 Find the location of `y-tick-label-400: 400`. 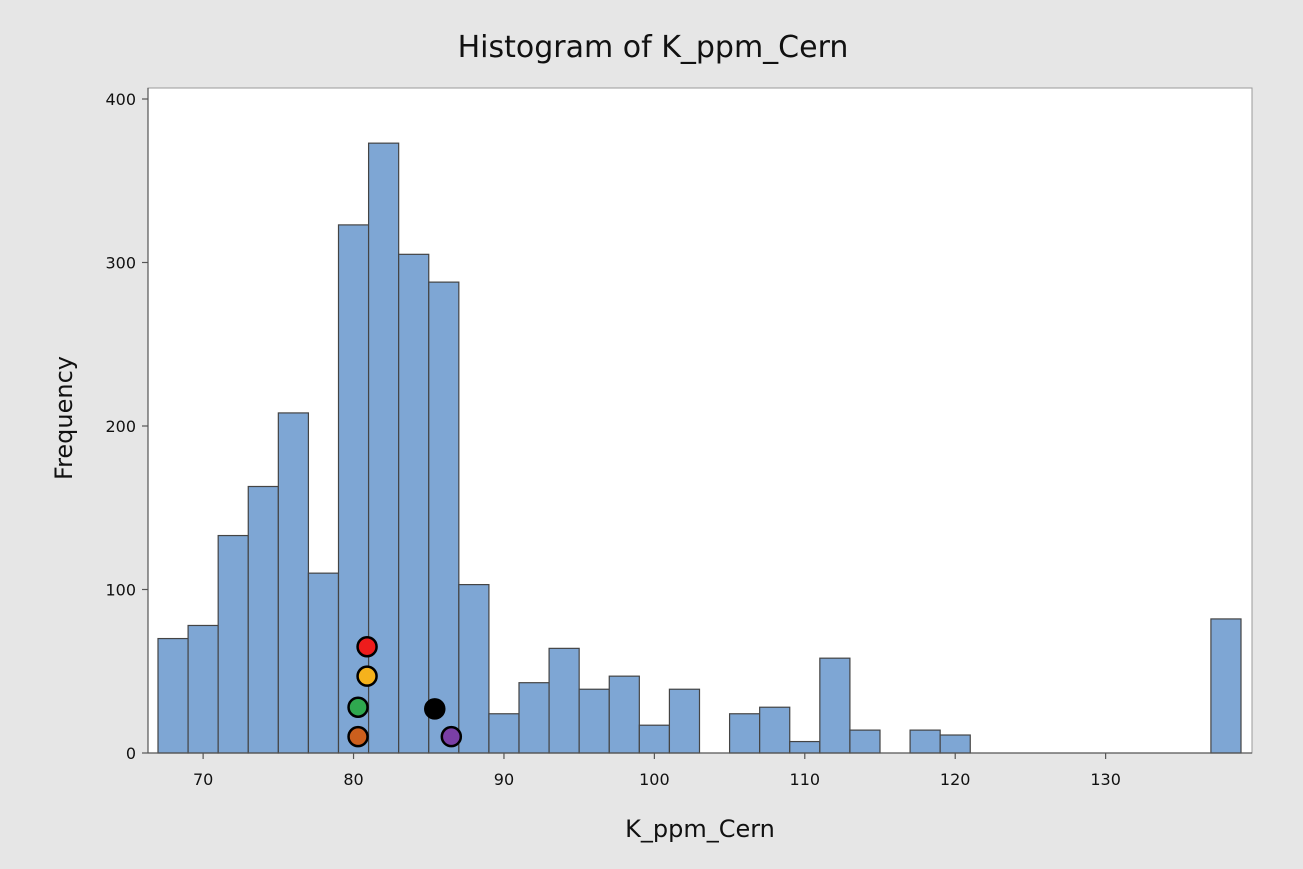

y-tick-label-400: 400 is located at coordinates (120, 99).